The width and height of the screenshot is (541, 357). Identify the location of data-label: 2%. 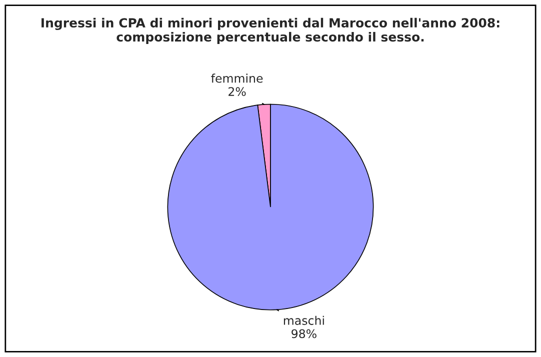
(237, 91).